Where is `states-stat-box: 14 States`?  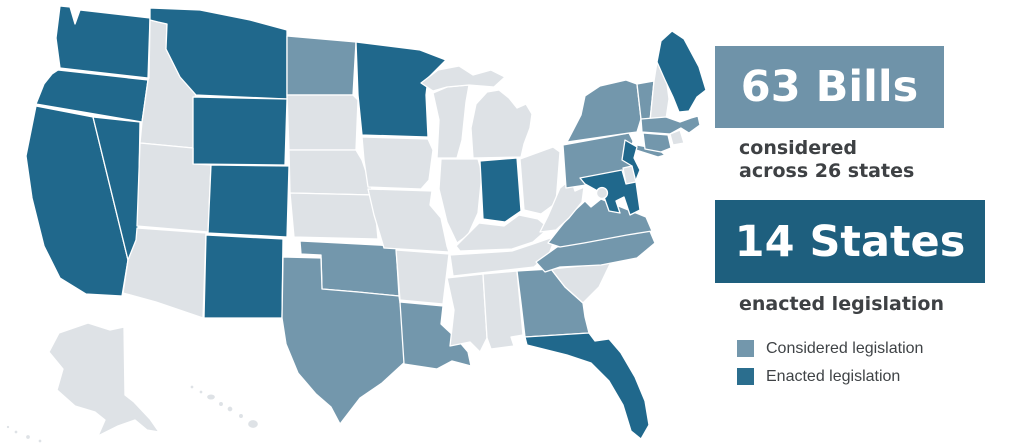 states-stat-box: 14 States is located at coordinates (850, 241).